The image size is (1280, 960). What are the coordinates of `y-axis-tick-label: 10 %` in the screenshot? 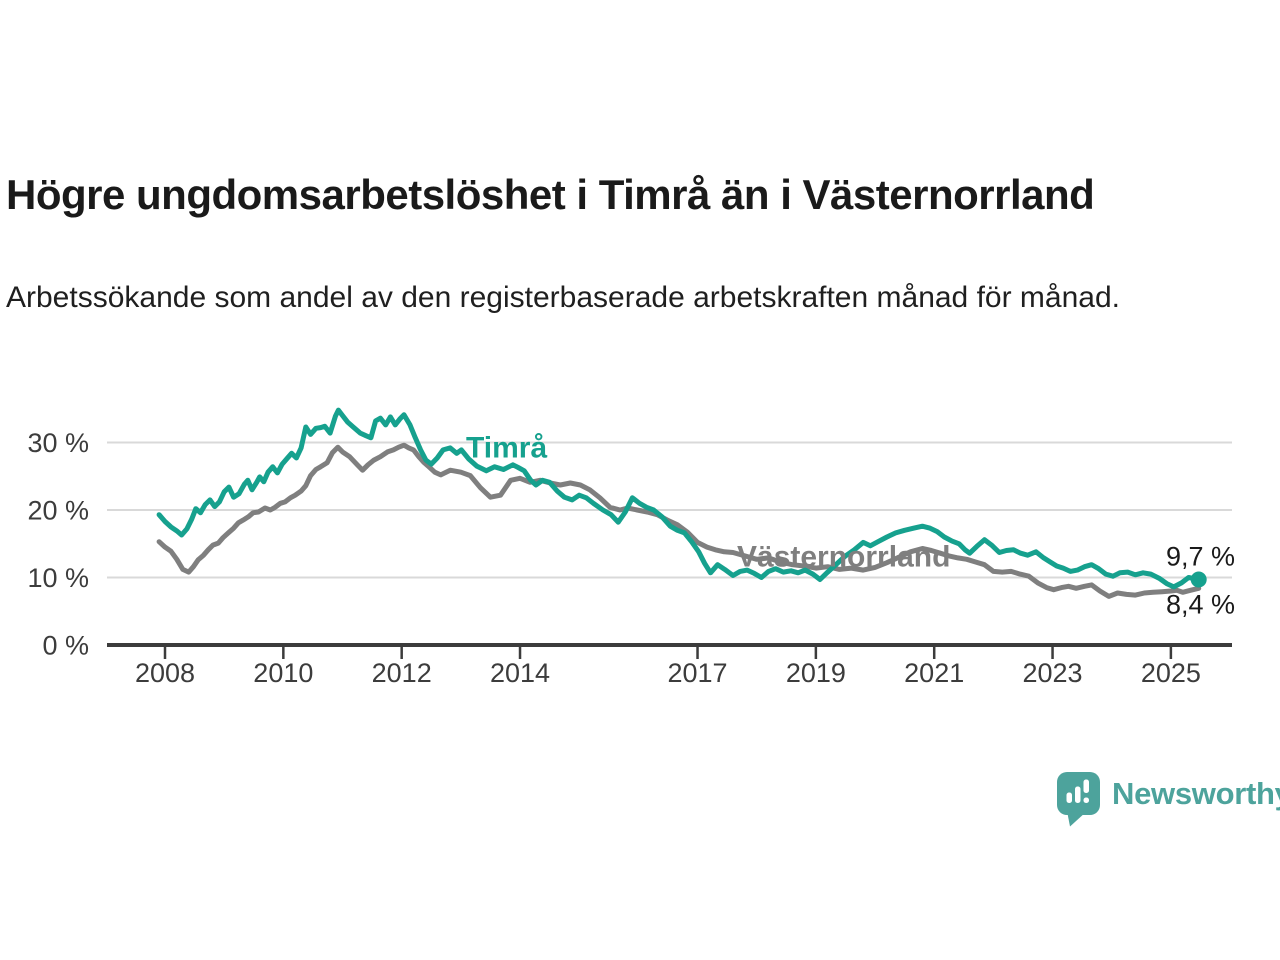 It's located at (58, 578).